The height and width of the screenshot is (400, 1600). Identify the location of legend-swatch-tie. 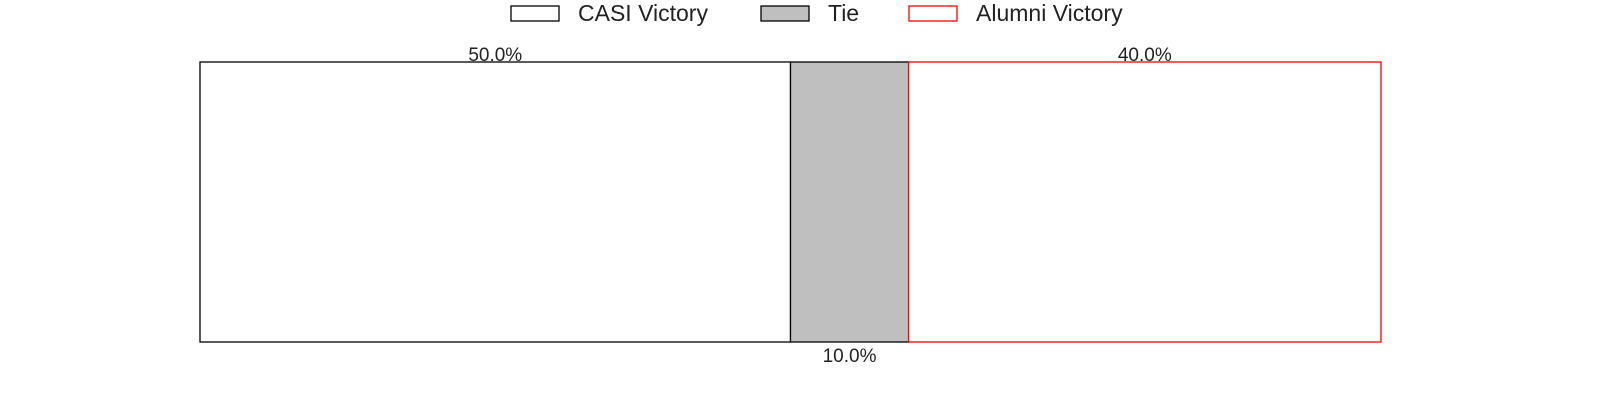
(785, 13).